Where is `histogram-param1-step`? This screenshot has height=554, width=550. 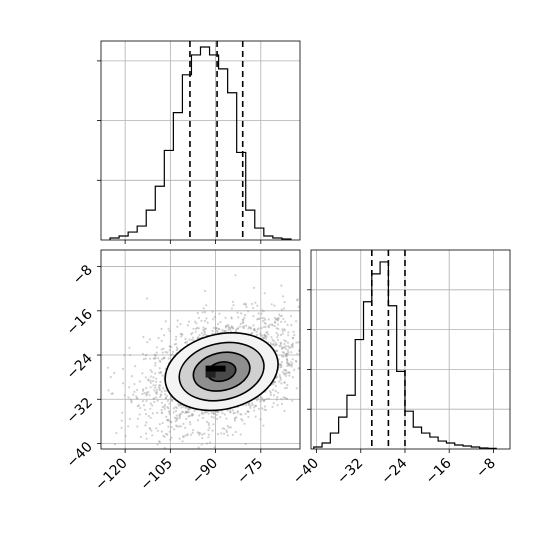 histogram-param1-step is located at coordinates (200, 143).